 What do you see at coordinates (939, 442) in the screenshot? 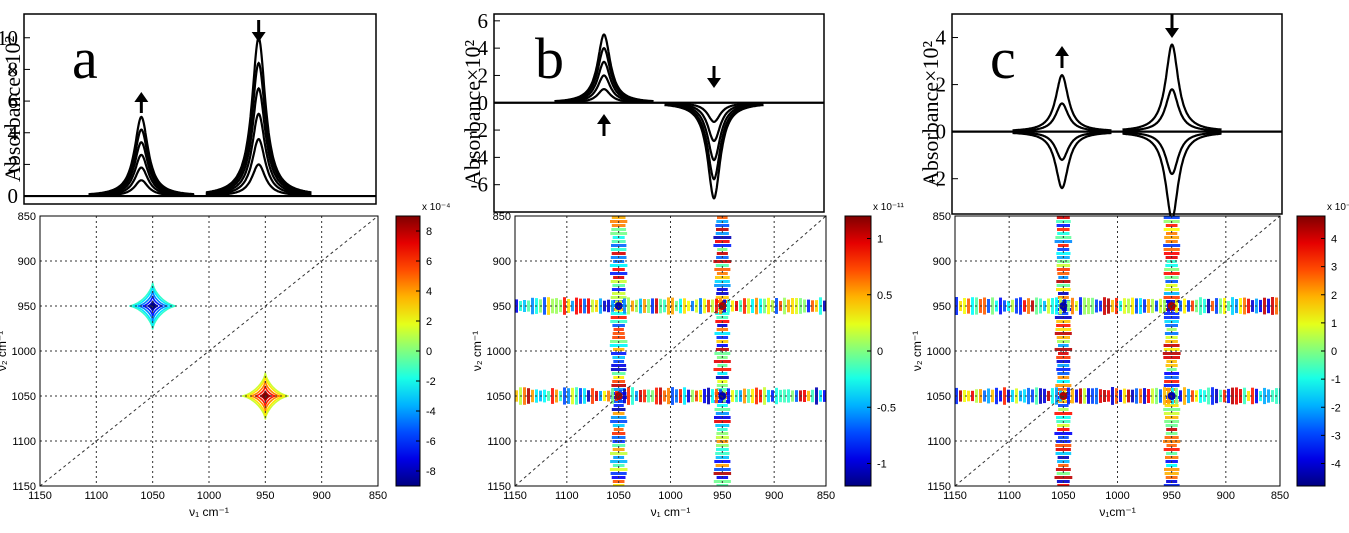
I see `y-tick-label: 1100` at bounding box center [939, 442].